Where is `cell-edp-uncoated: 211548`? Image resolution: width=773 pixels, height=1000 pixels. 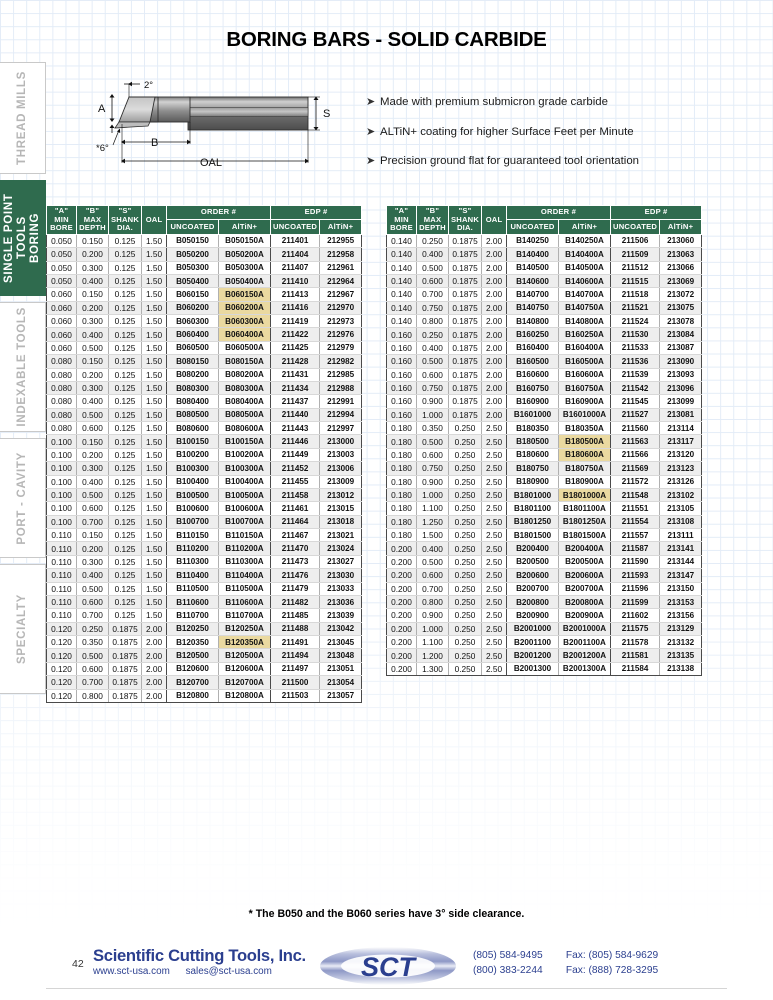
cell-edp-uncoated: 211548 is located at coordinates (635, 495).